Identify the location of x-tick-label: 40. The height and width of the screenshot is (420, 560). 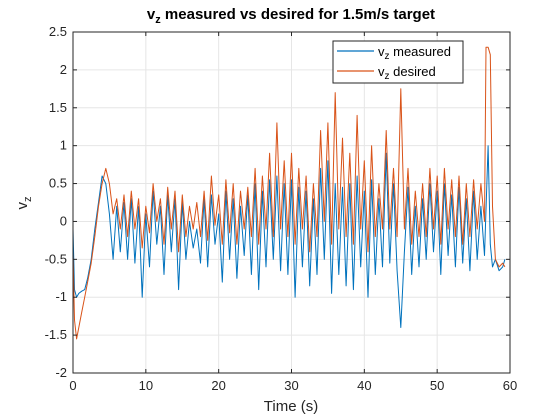
(364, 385).